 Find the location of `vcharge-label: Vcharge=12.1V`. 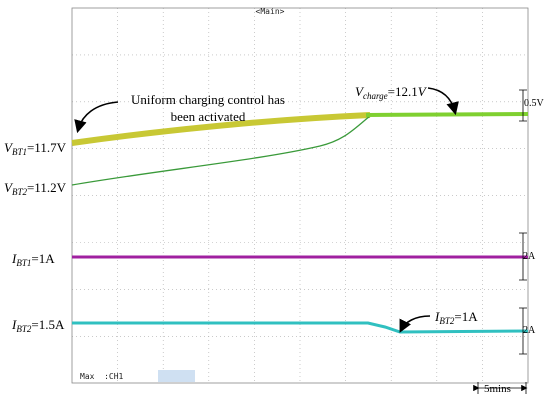

vcharge-label: Vcharge=12.1V is located at coordinates (391, 92).